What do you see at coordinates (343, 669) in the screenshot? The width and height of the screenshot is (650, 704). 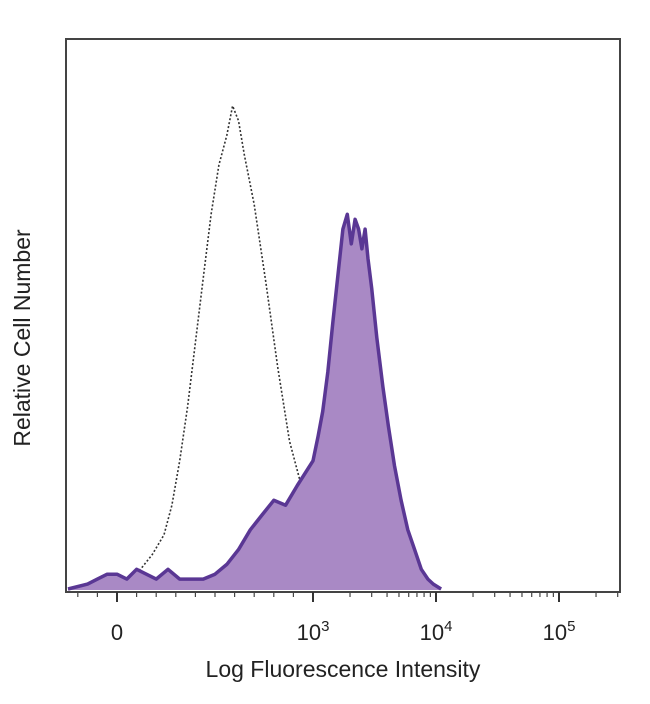 I see `x-axis-title: Log Fluorescence Intensity` at bounding box center [343, 669].